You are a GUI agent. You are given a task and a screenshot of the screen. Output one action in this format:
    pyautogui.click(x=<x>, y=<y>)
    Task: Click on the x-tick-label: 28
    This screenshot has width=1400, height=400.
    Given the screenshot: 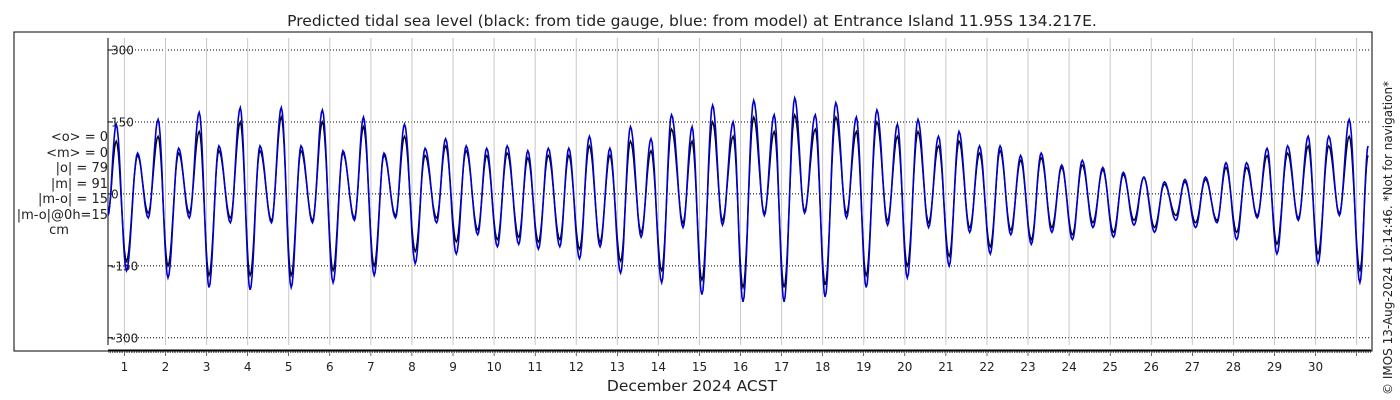 What is the action you would take?
    pyautogui.click(x=1233, y=367)
    